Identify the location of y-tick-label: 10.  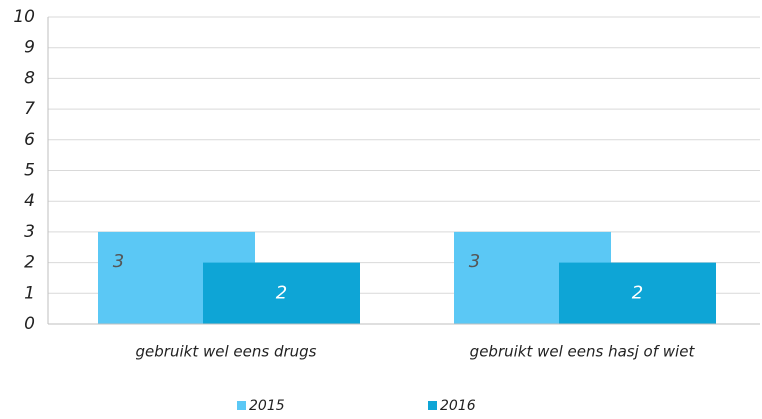
(24, 17).